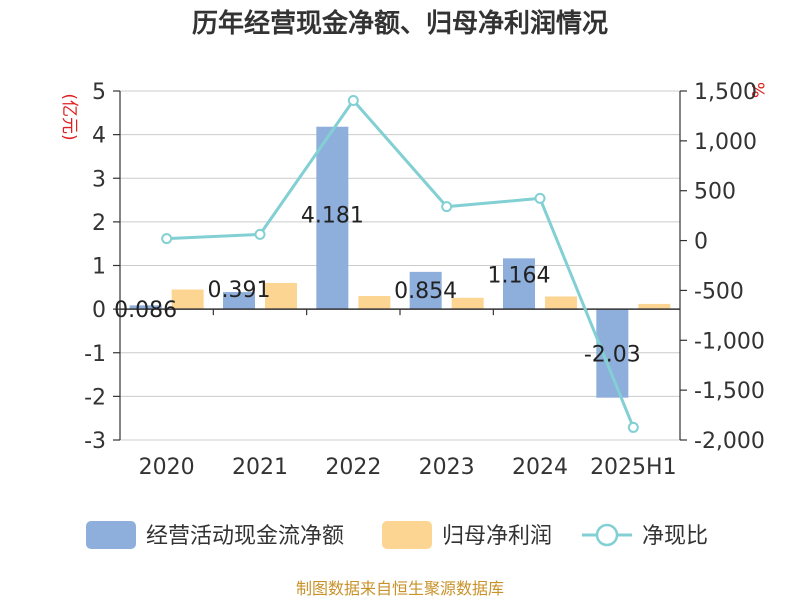  What do you see at coordinates (715, 192) in the screenshot?
I see `right-tick-label: 500` at bounding box center [715, 192].